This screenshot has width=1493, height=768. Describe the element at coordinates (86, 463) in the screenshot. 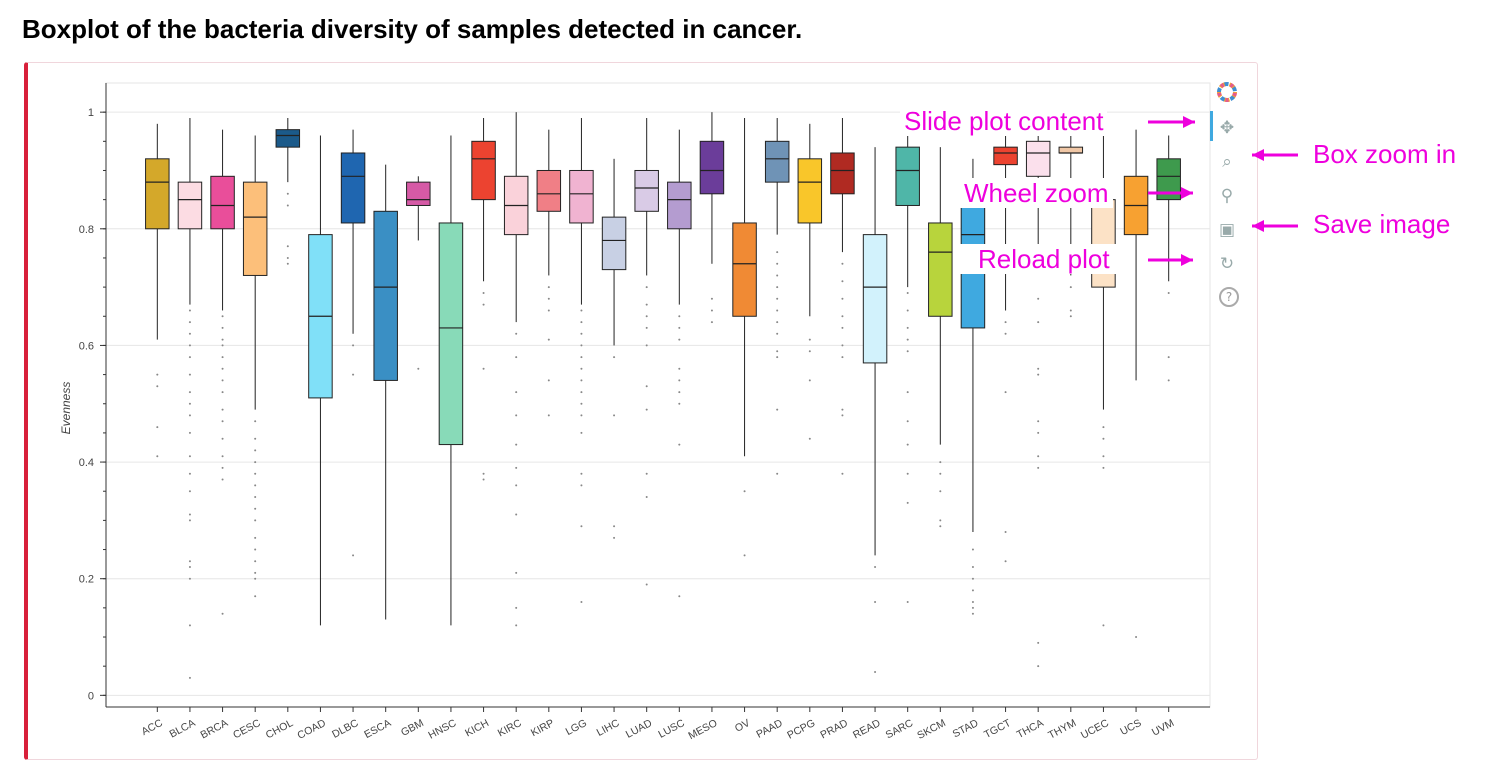

I see `y-tick-label: 0.4` at that location.